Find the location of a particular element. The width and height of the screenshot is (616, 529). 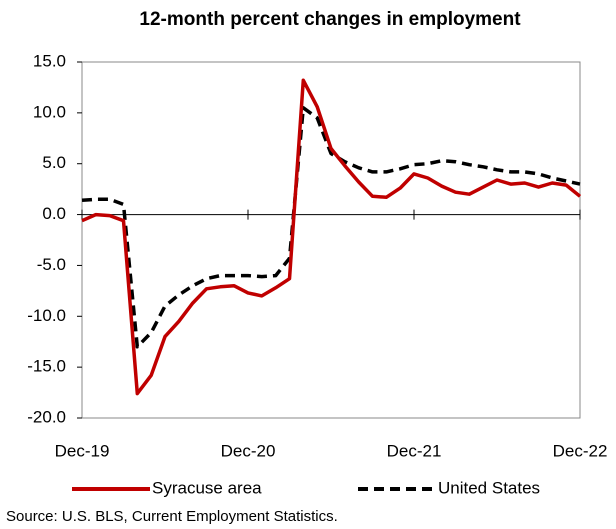

y-tick-label: 5.0 is located at coordinates (54, 162).